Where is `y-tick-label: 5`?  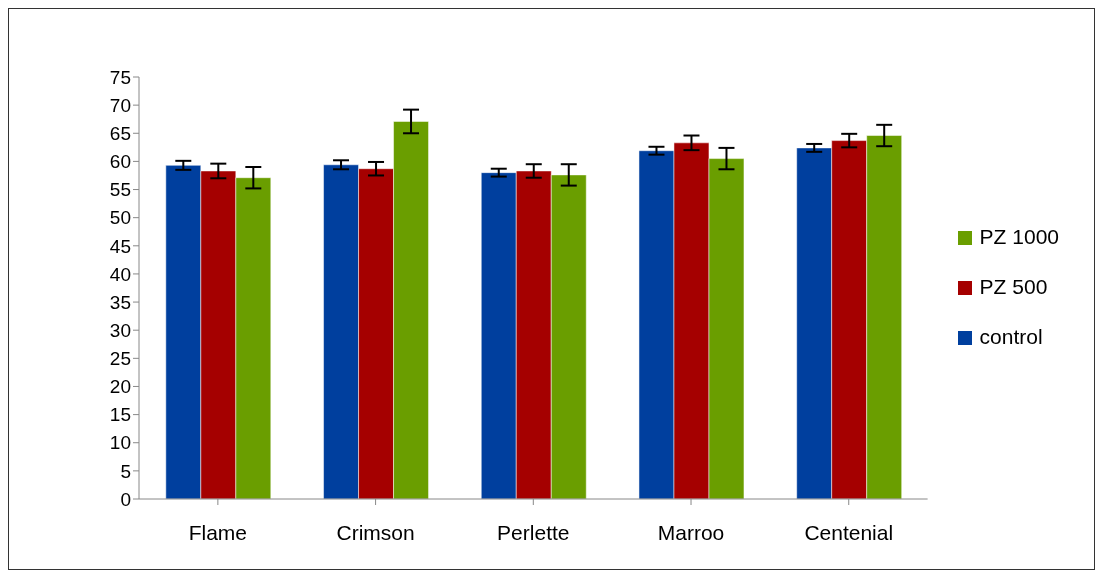
y-tick-label: 5 is located at coordinates (125, 471).